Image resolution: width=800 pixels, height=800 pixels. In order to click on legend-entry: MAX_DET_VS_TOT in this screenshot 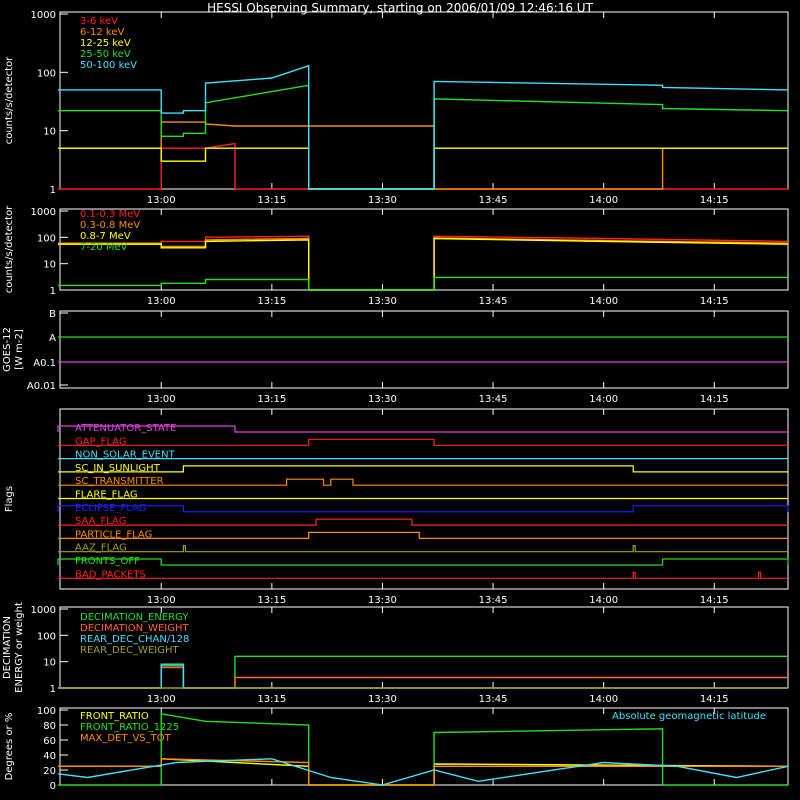, I will do `click(126, 738)`.